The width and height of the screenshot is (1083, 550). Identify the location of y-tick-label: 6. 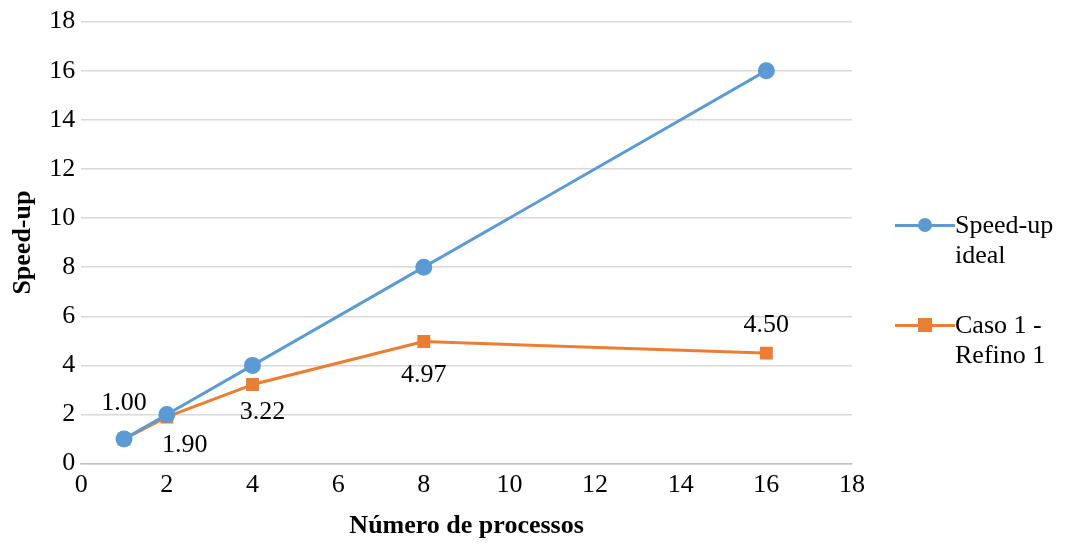
(69, 315).